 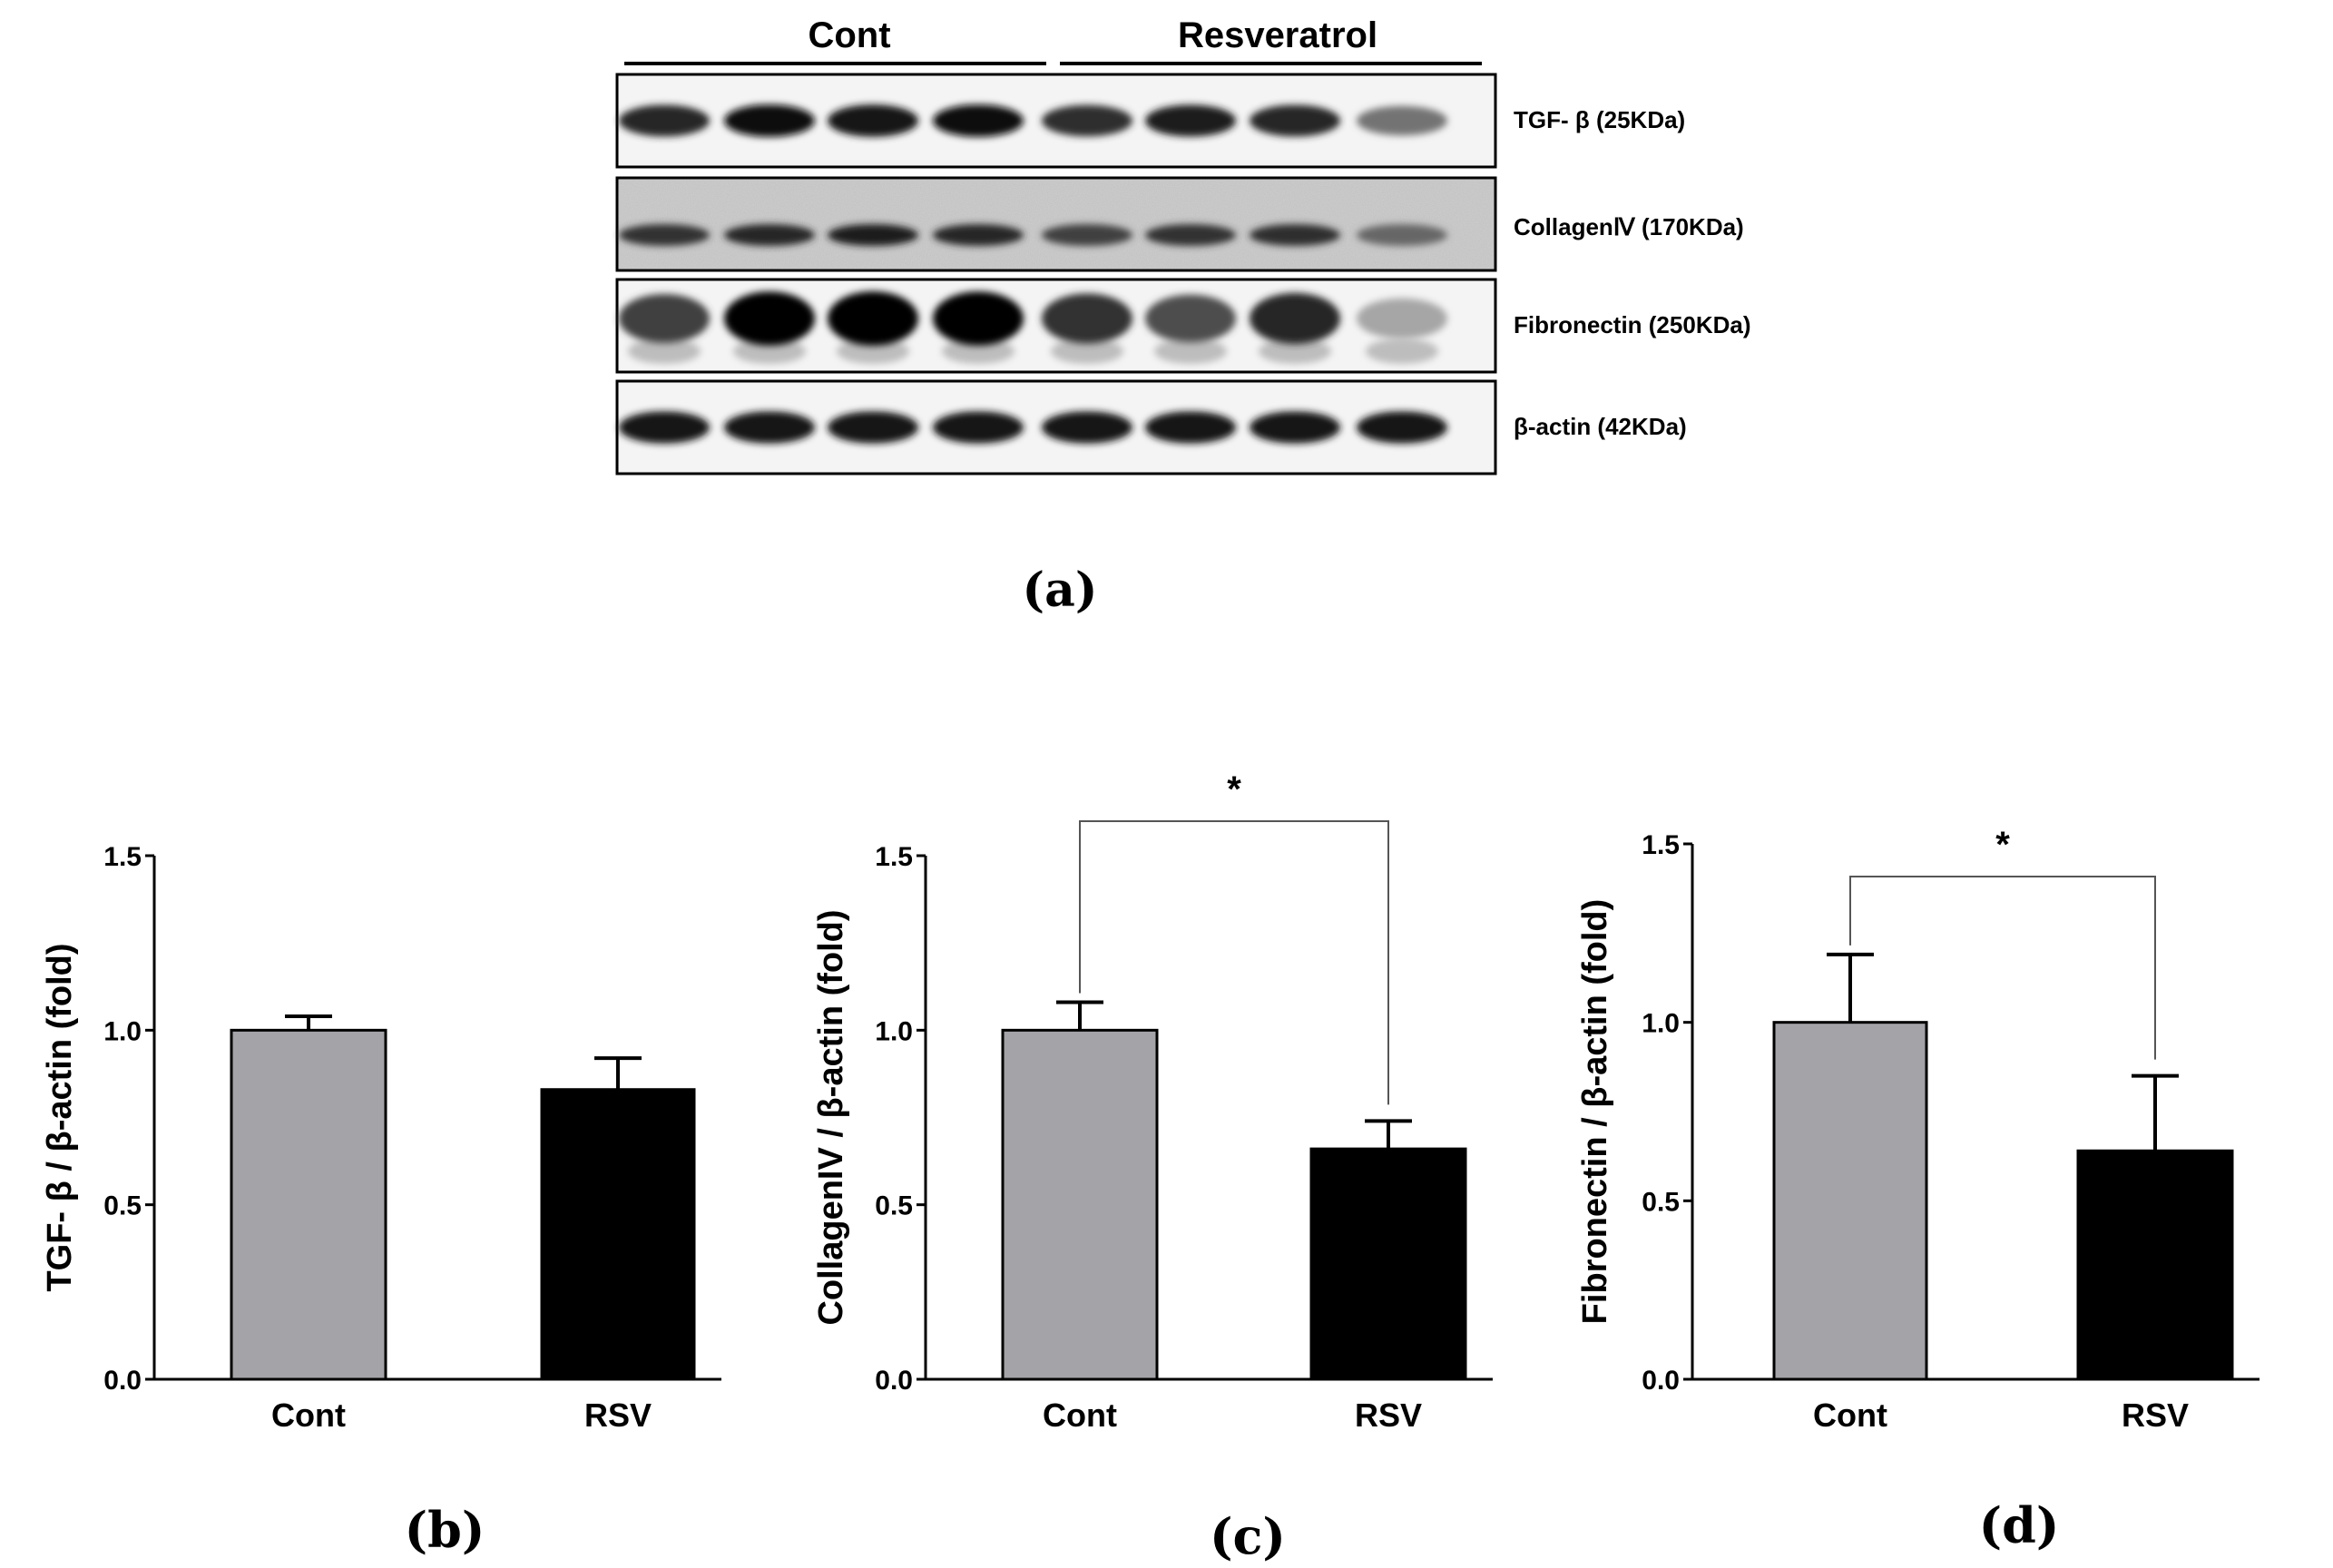 I want to click on blot-group-label-cont: Cont, so click(x=849, y=35).